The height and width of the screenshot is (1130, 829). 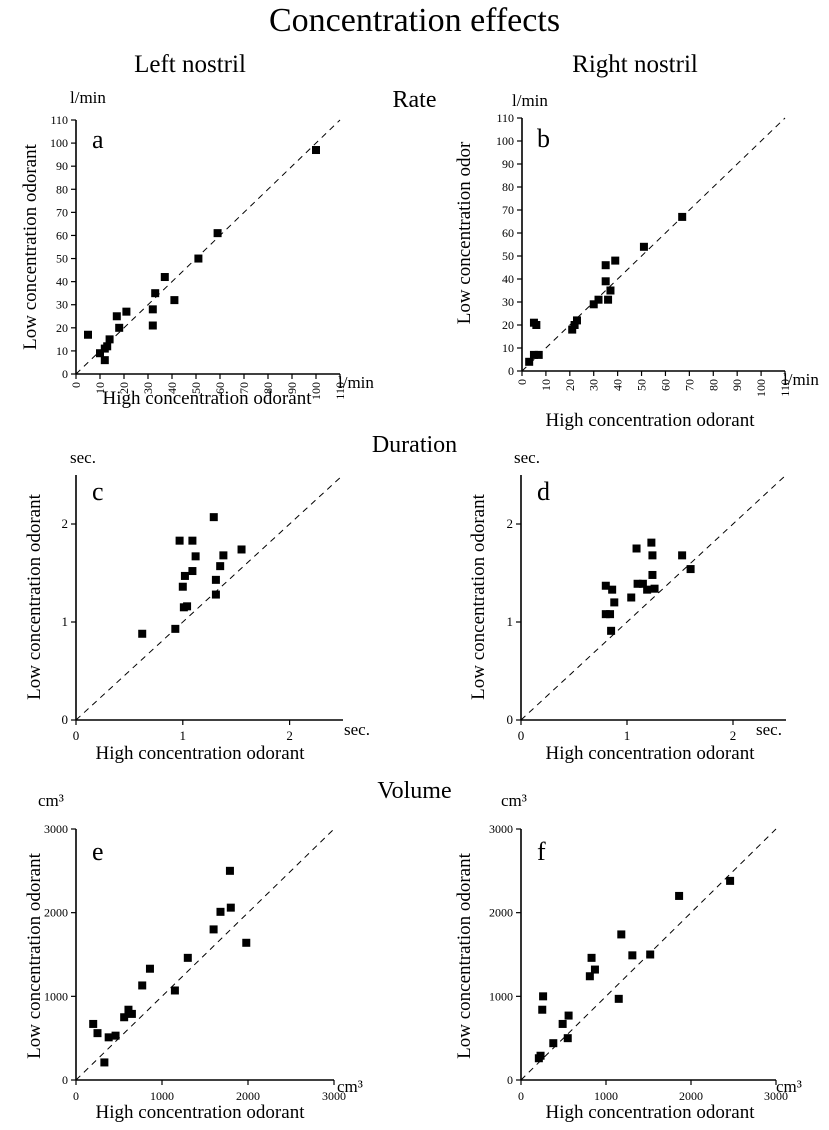 I want to click on y-tick-label: 30, so click(x=62, y=305).